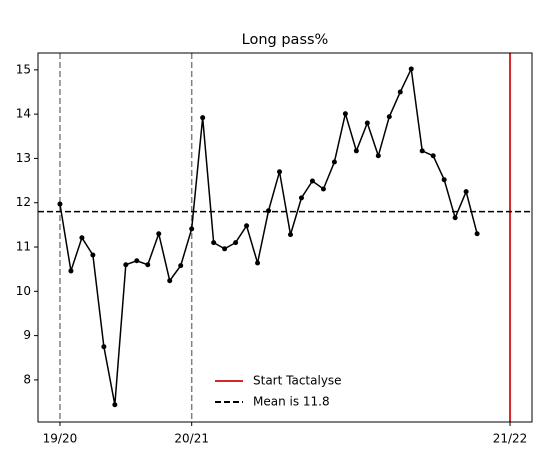  What do you see at coordinates (27, 335) in the screenshot?
I see `y-tick-label: 9` at bounding box center [27, 335].